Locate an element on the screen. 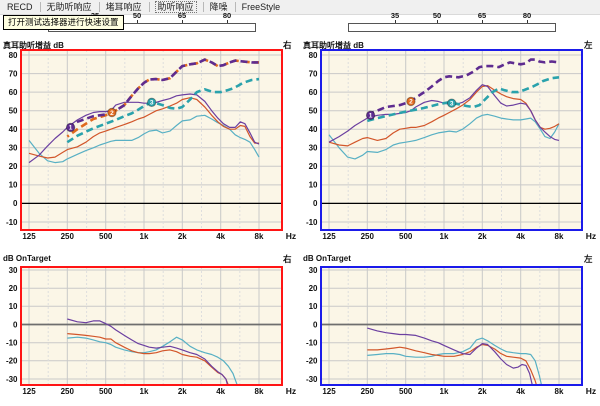  chart-title-reag-left: 真耳助听增益 dB is located at coordinates (333, 45).